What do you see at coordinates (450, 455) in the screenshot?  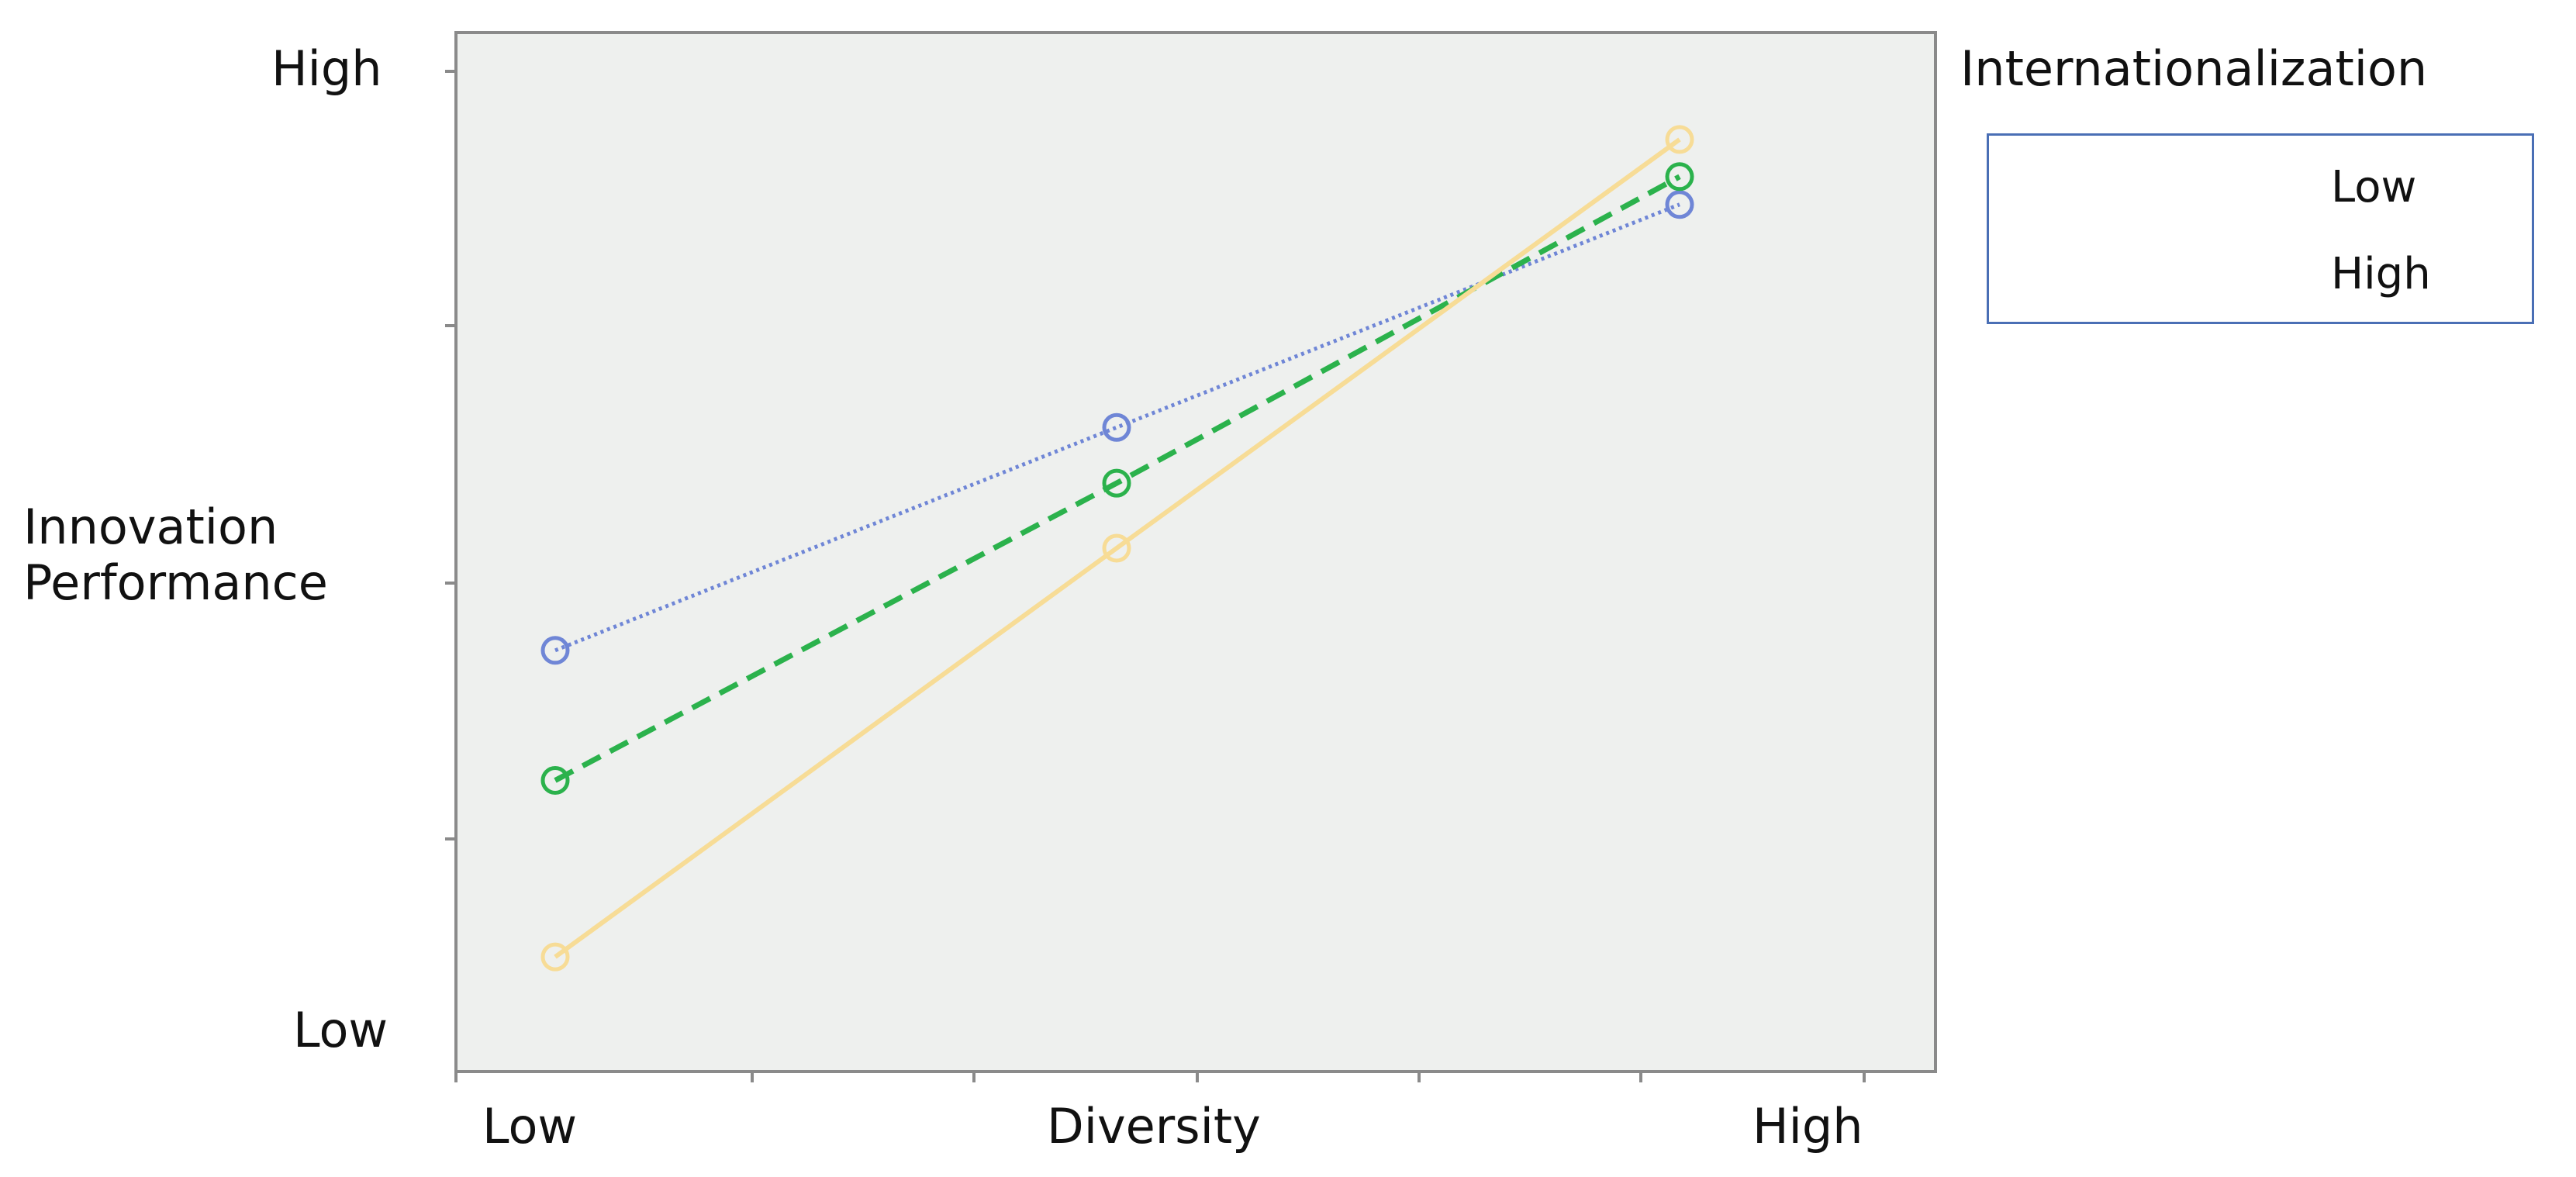 I see `y-axis-ticks` at bounding box center [450, 455].